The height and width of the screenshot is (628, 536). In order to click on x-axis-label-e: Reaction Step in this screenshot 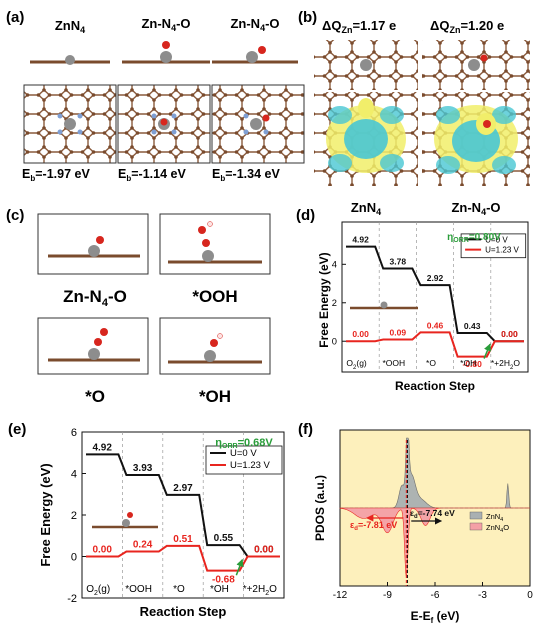, I will do `click(183, 611)`.